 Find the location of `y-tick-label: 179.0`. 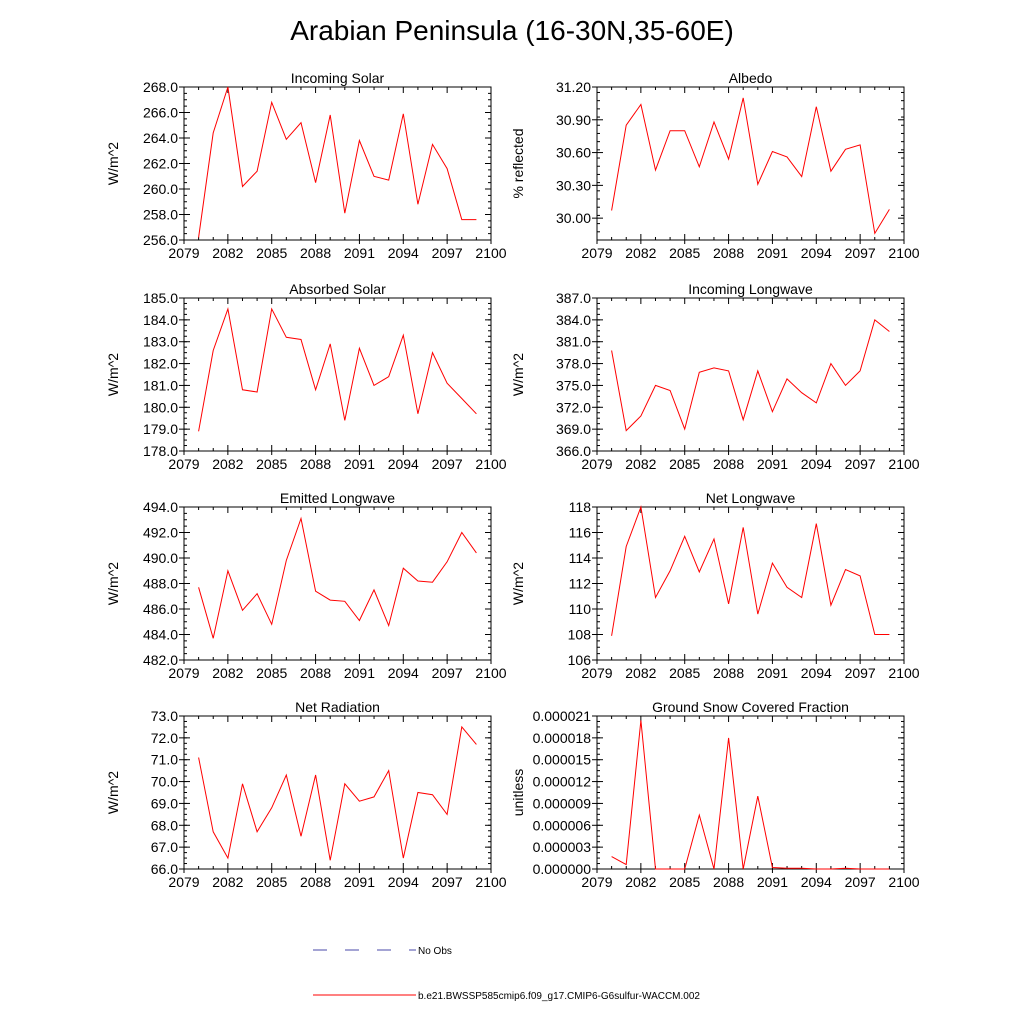

y-tick-label: 179.0 is located at coordinates (160, 429).